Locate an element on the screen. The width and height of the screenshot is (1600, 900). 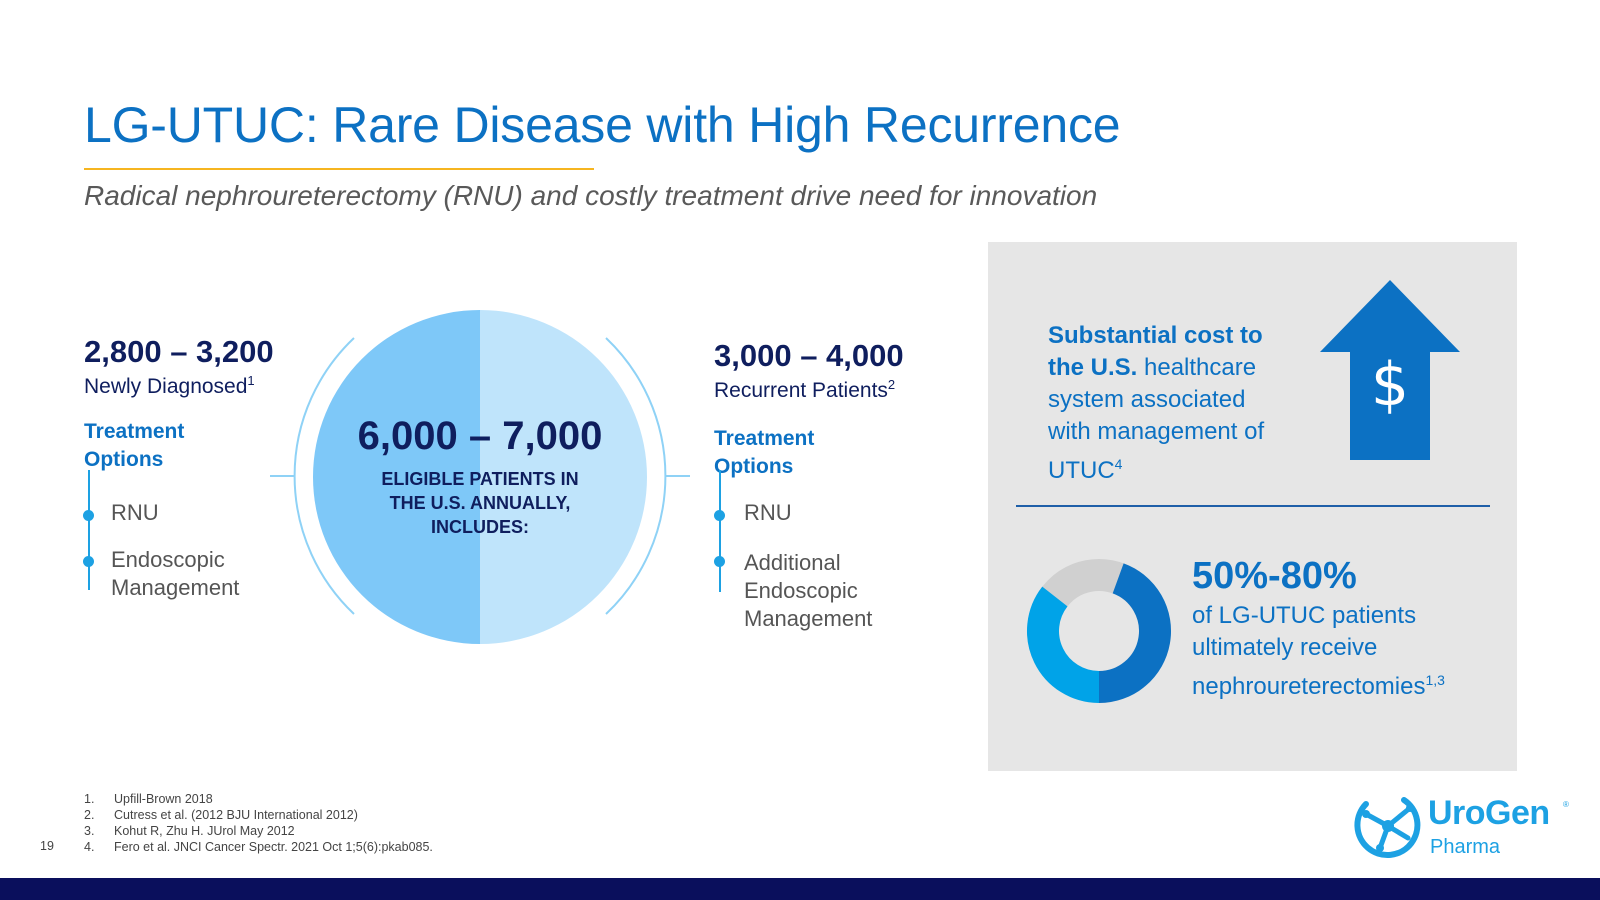
cost-text-3: with management of is located at coordinates (1156, 431).